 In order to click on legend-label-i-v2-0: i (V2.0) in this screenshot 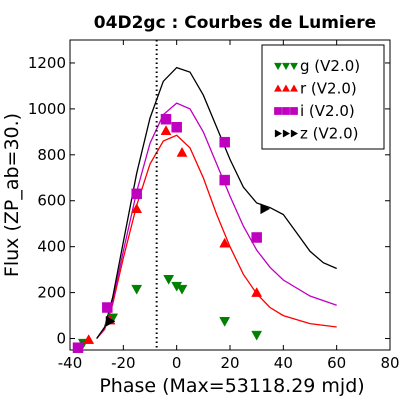, I will do `click(327, 111)`.